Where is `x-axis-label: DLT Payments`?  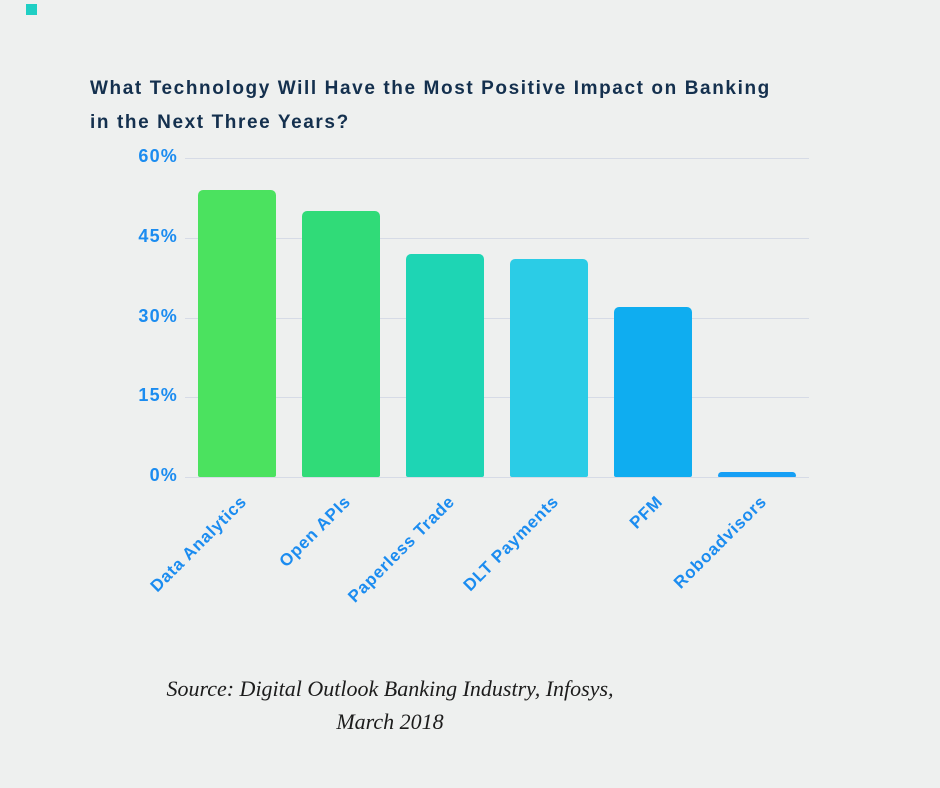 x-axis-label: DLT Payments is located at coordinates (511, 543).